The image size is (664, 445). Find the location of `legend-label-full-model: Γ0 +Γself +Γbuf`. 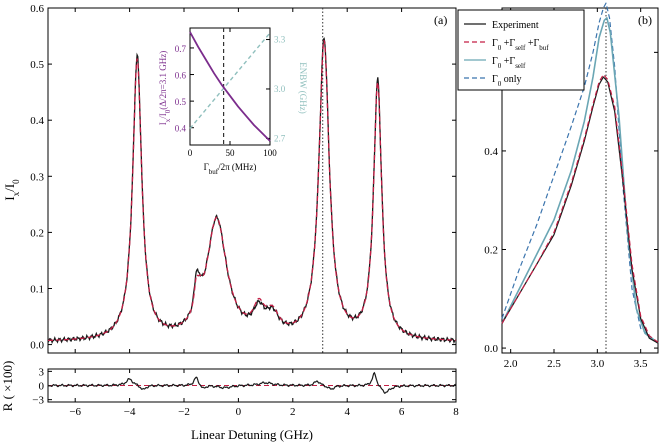

legend-label-full-model: Γ0 +Γself +Γbuf is located at coordinates (520, 45).